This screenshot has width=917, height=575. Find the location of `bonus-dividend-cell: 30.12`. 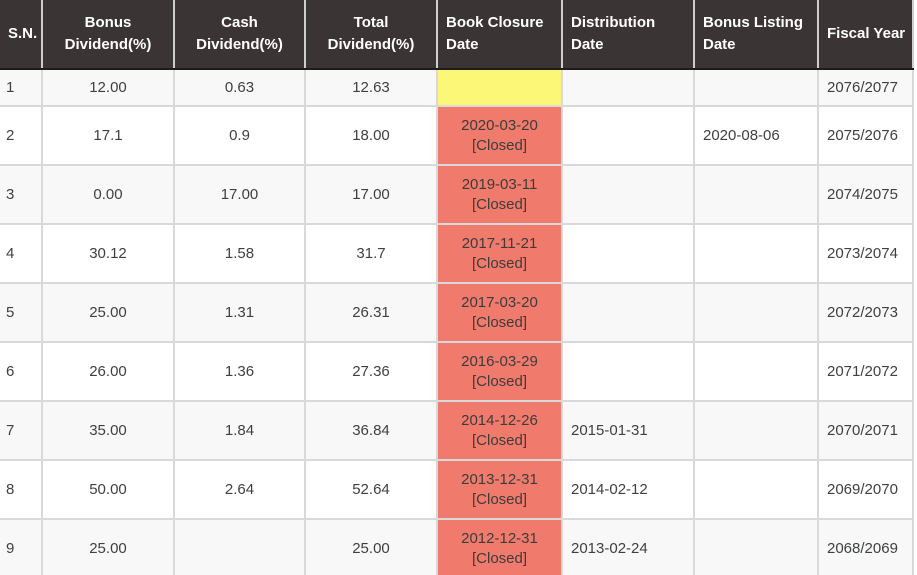

bonus-dividend-cell: 30.12 is located at coordinates (108, 253).